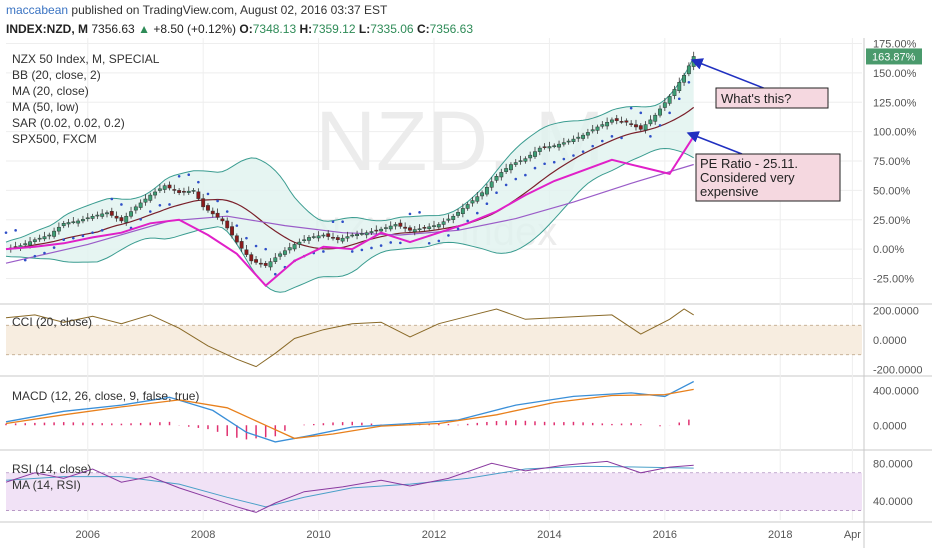 The height and width of the screenshot is (550, 932). I want to click on cci-legend-item: CCI (20, close), so click(52, 322).